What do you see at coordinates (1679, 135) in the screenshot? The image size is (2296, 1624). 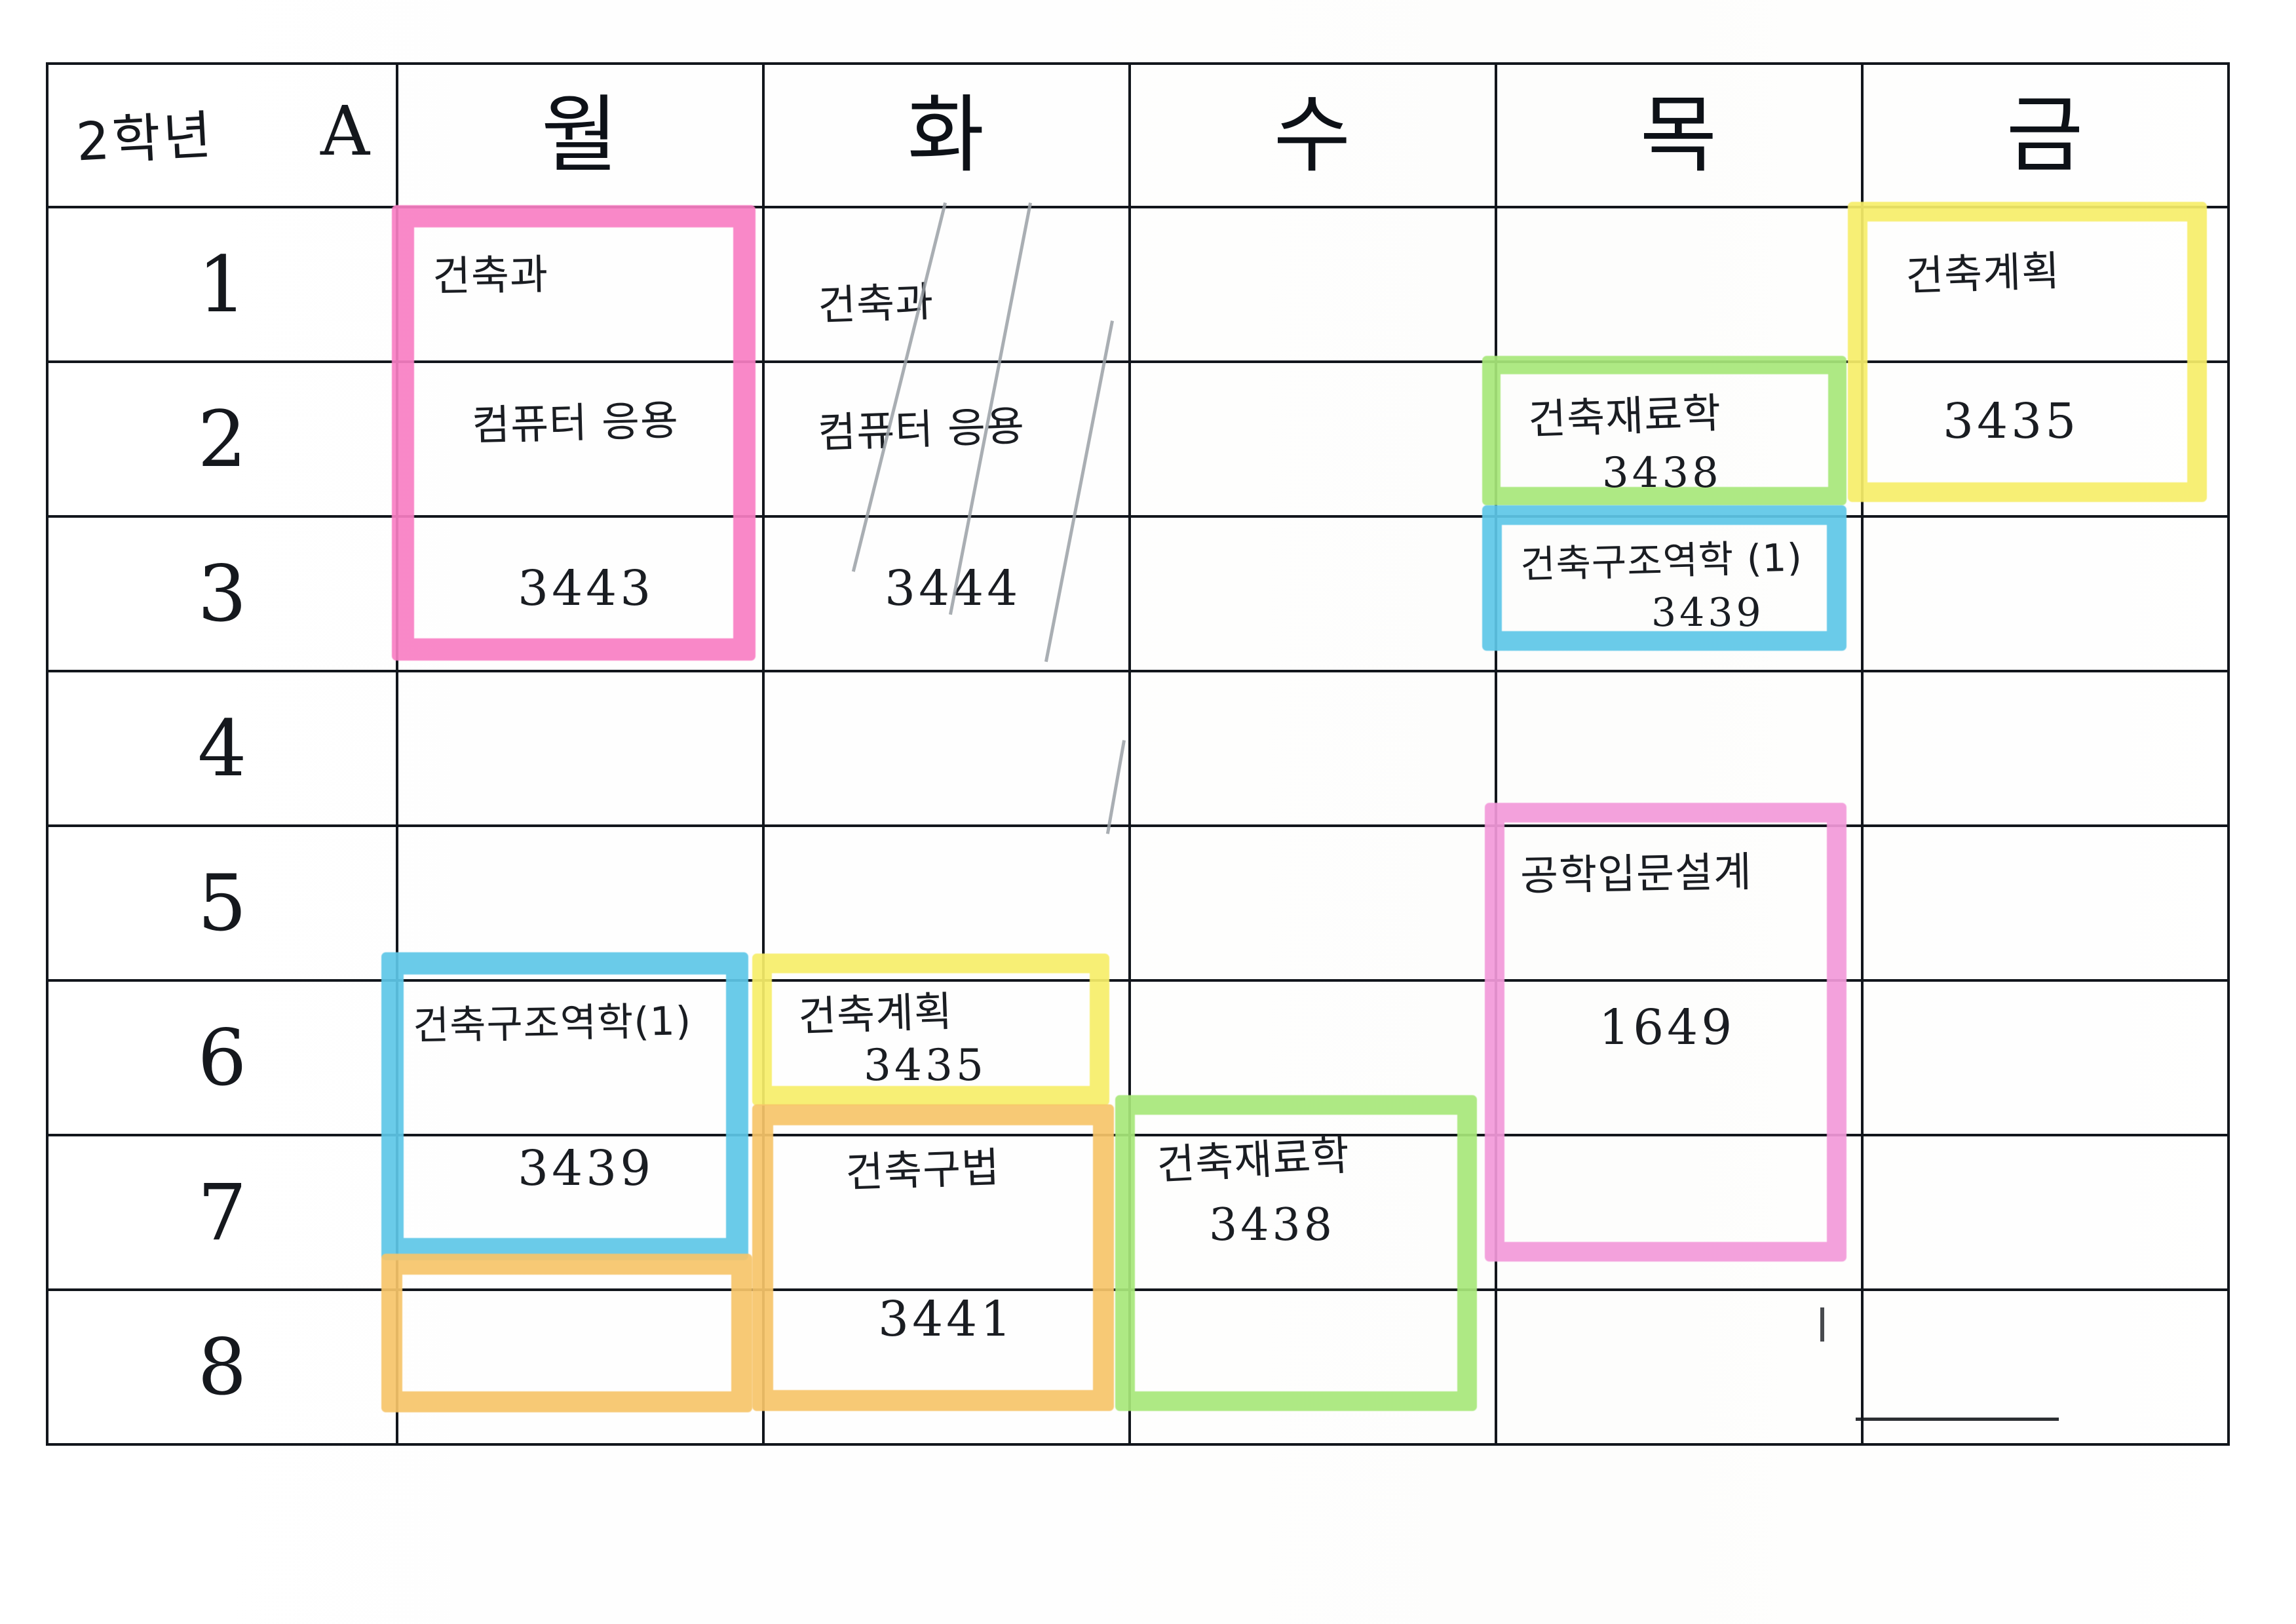 I see `day-header-thu: 목` at bounding box center [1679, 135].